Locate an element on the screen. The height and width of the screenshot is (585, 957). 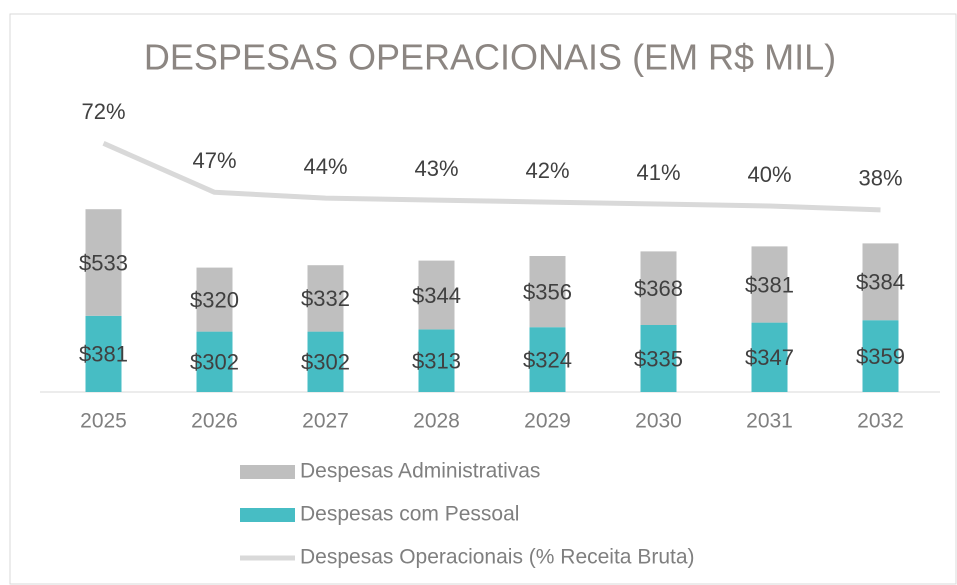
x-tick-label: 2031 is located at coordinates (769, 421).